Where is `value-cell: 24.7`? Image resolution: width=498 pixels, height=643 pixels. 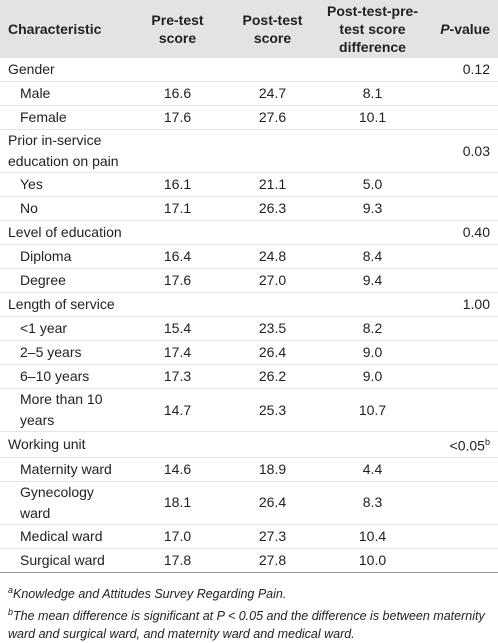
value-cell: 24.7 is located at coordinates (272, 93).